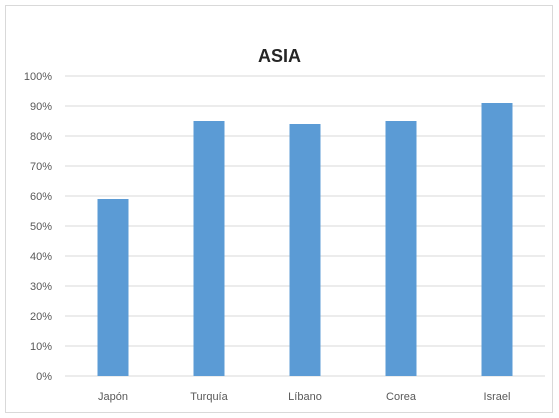 This screenshot has width=559, height=418. Describe the element at coordinates (41, 197) in the screenshot. I see `y-tick-label: 60%` at that location.